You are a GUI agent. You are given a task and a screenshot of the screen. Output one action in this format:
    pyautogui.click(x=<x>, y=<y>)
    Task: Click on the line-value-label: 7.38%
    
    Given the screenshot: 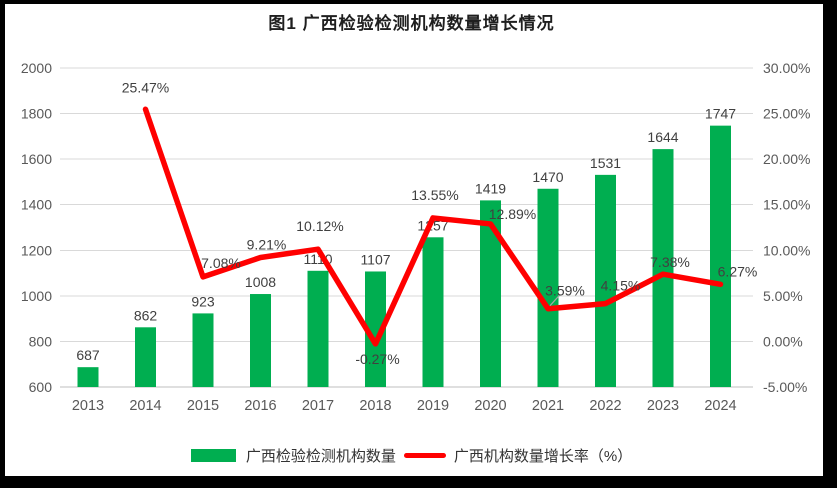 What is the action you would take?
    pyautogui.click(x=670, y=262)
    